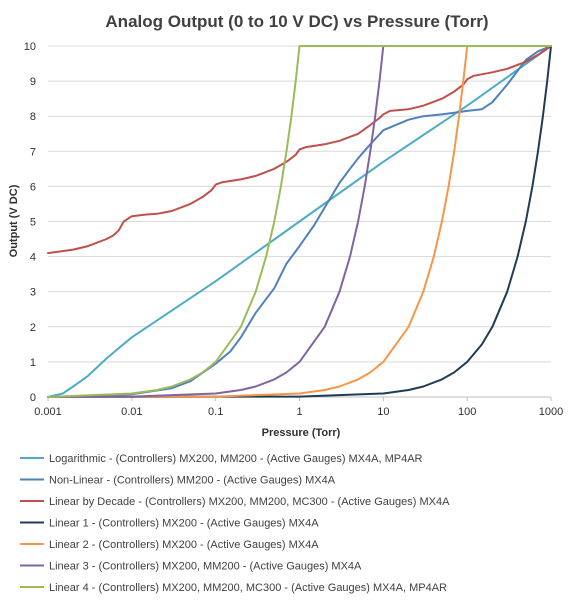 Image resolution: width=580 pixels, height=607 pixels. Describe the element at coordinates (14, 220) in the screenshot. I see `y-axis-label: Output (V DC)` at that location.